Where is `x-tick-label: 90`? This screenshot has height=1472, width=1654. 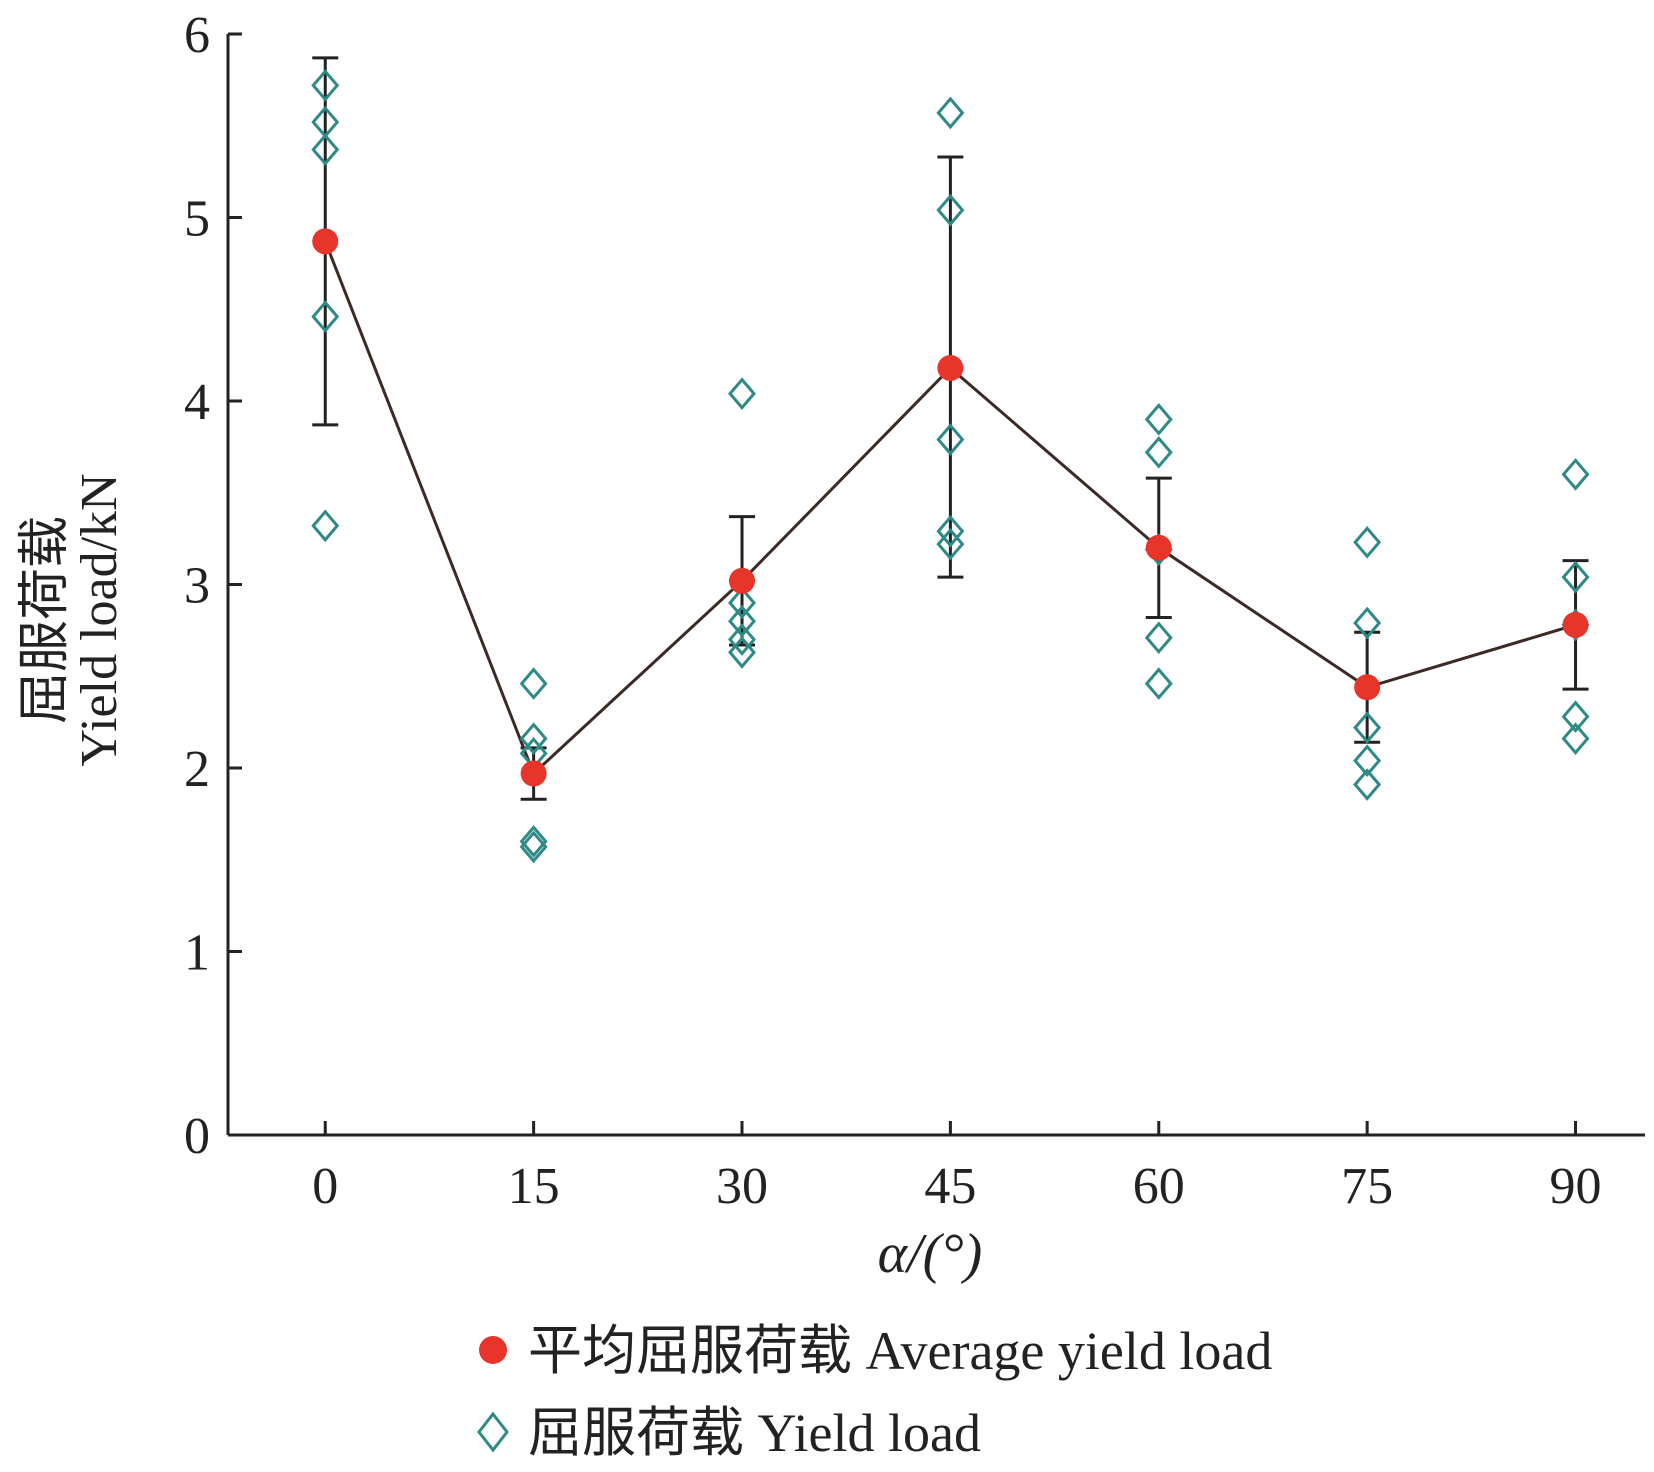 x-tick-label: 90 is located at coordinates (1576, 1186).